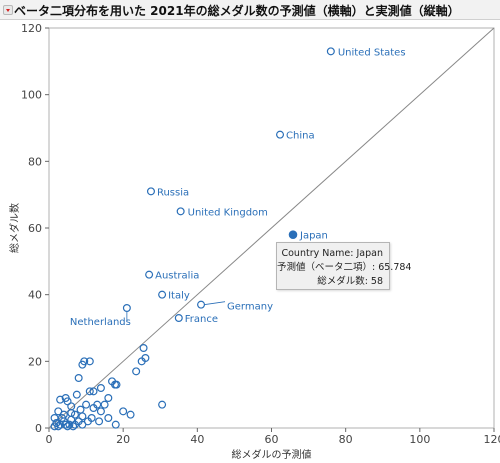 The height and width of the screenshot is (463, 500). I want to click on label-leader-line, so click(214, 303).